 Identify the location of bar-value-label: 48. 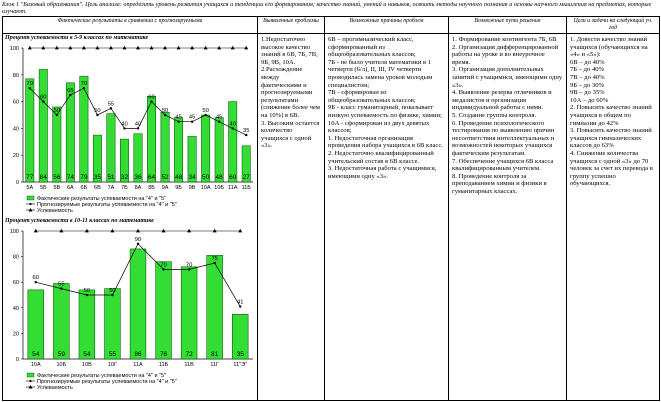
(220, 177).